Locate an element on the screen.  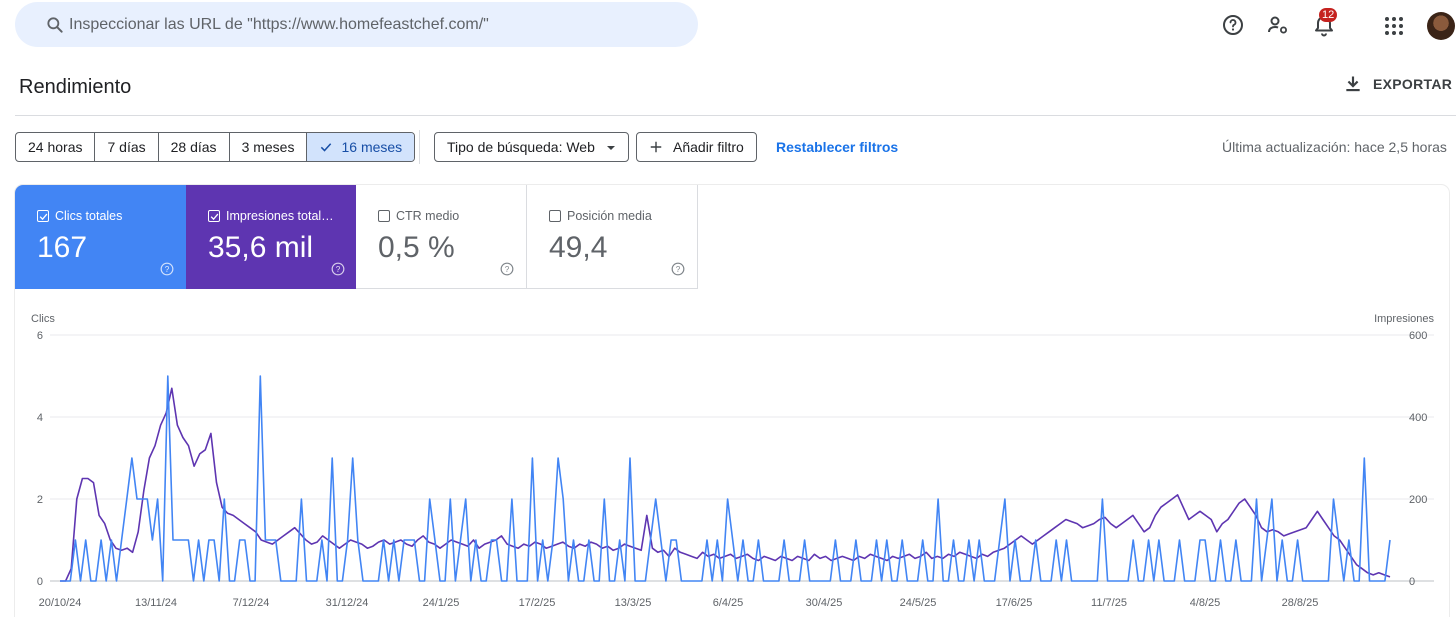
help-icon is located at coordinates (1233, 25).